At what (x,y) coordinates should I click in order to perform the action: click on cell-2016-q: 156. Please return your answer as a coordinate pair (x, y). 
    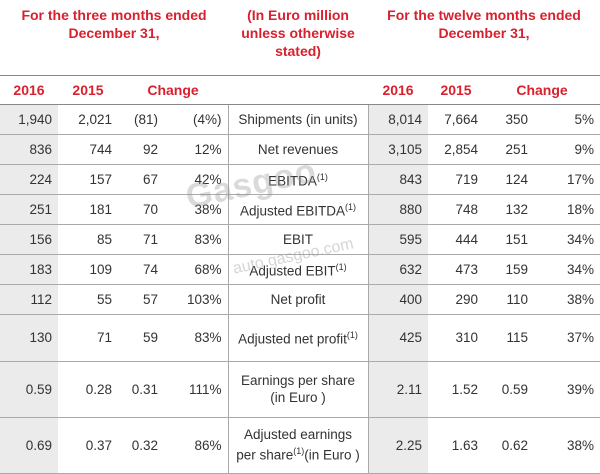
    Looking at the image, I should click on (29, 239).